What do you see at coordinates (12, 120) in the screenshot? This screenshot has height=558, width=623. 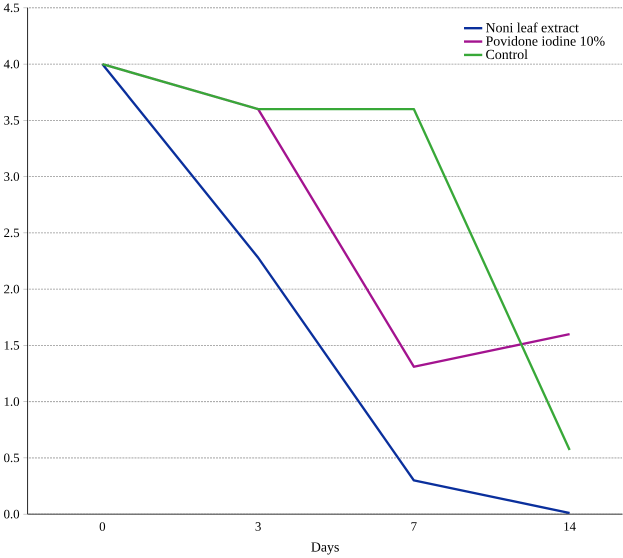 I see `y-tick-label: 3.5` at bounding box center [12, 120].